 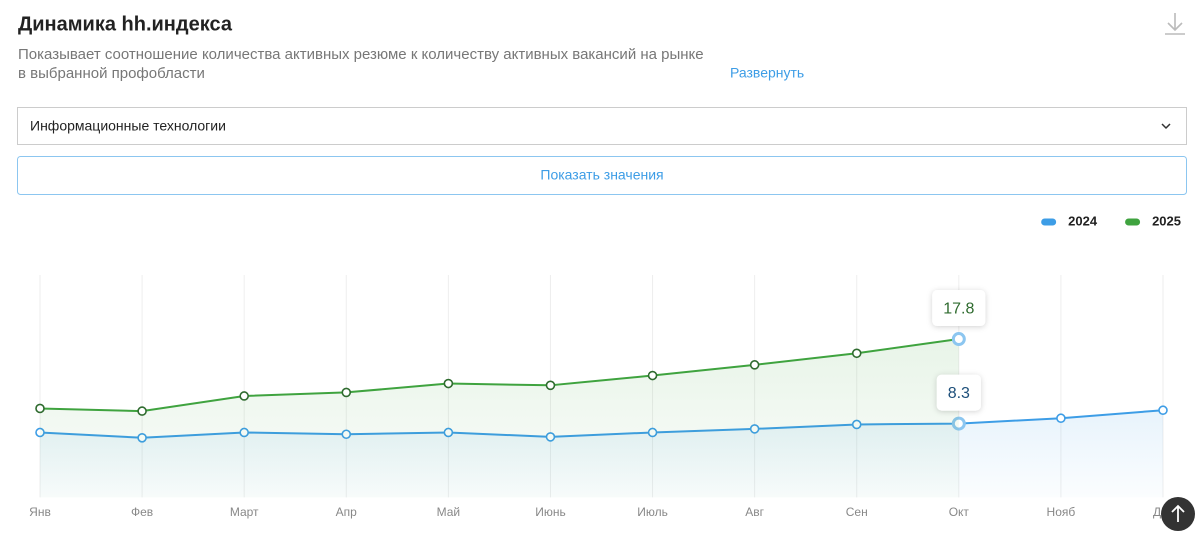 I want to click on expand-link: Развернуть, so click(x=767, y=73).